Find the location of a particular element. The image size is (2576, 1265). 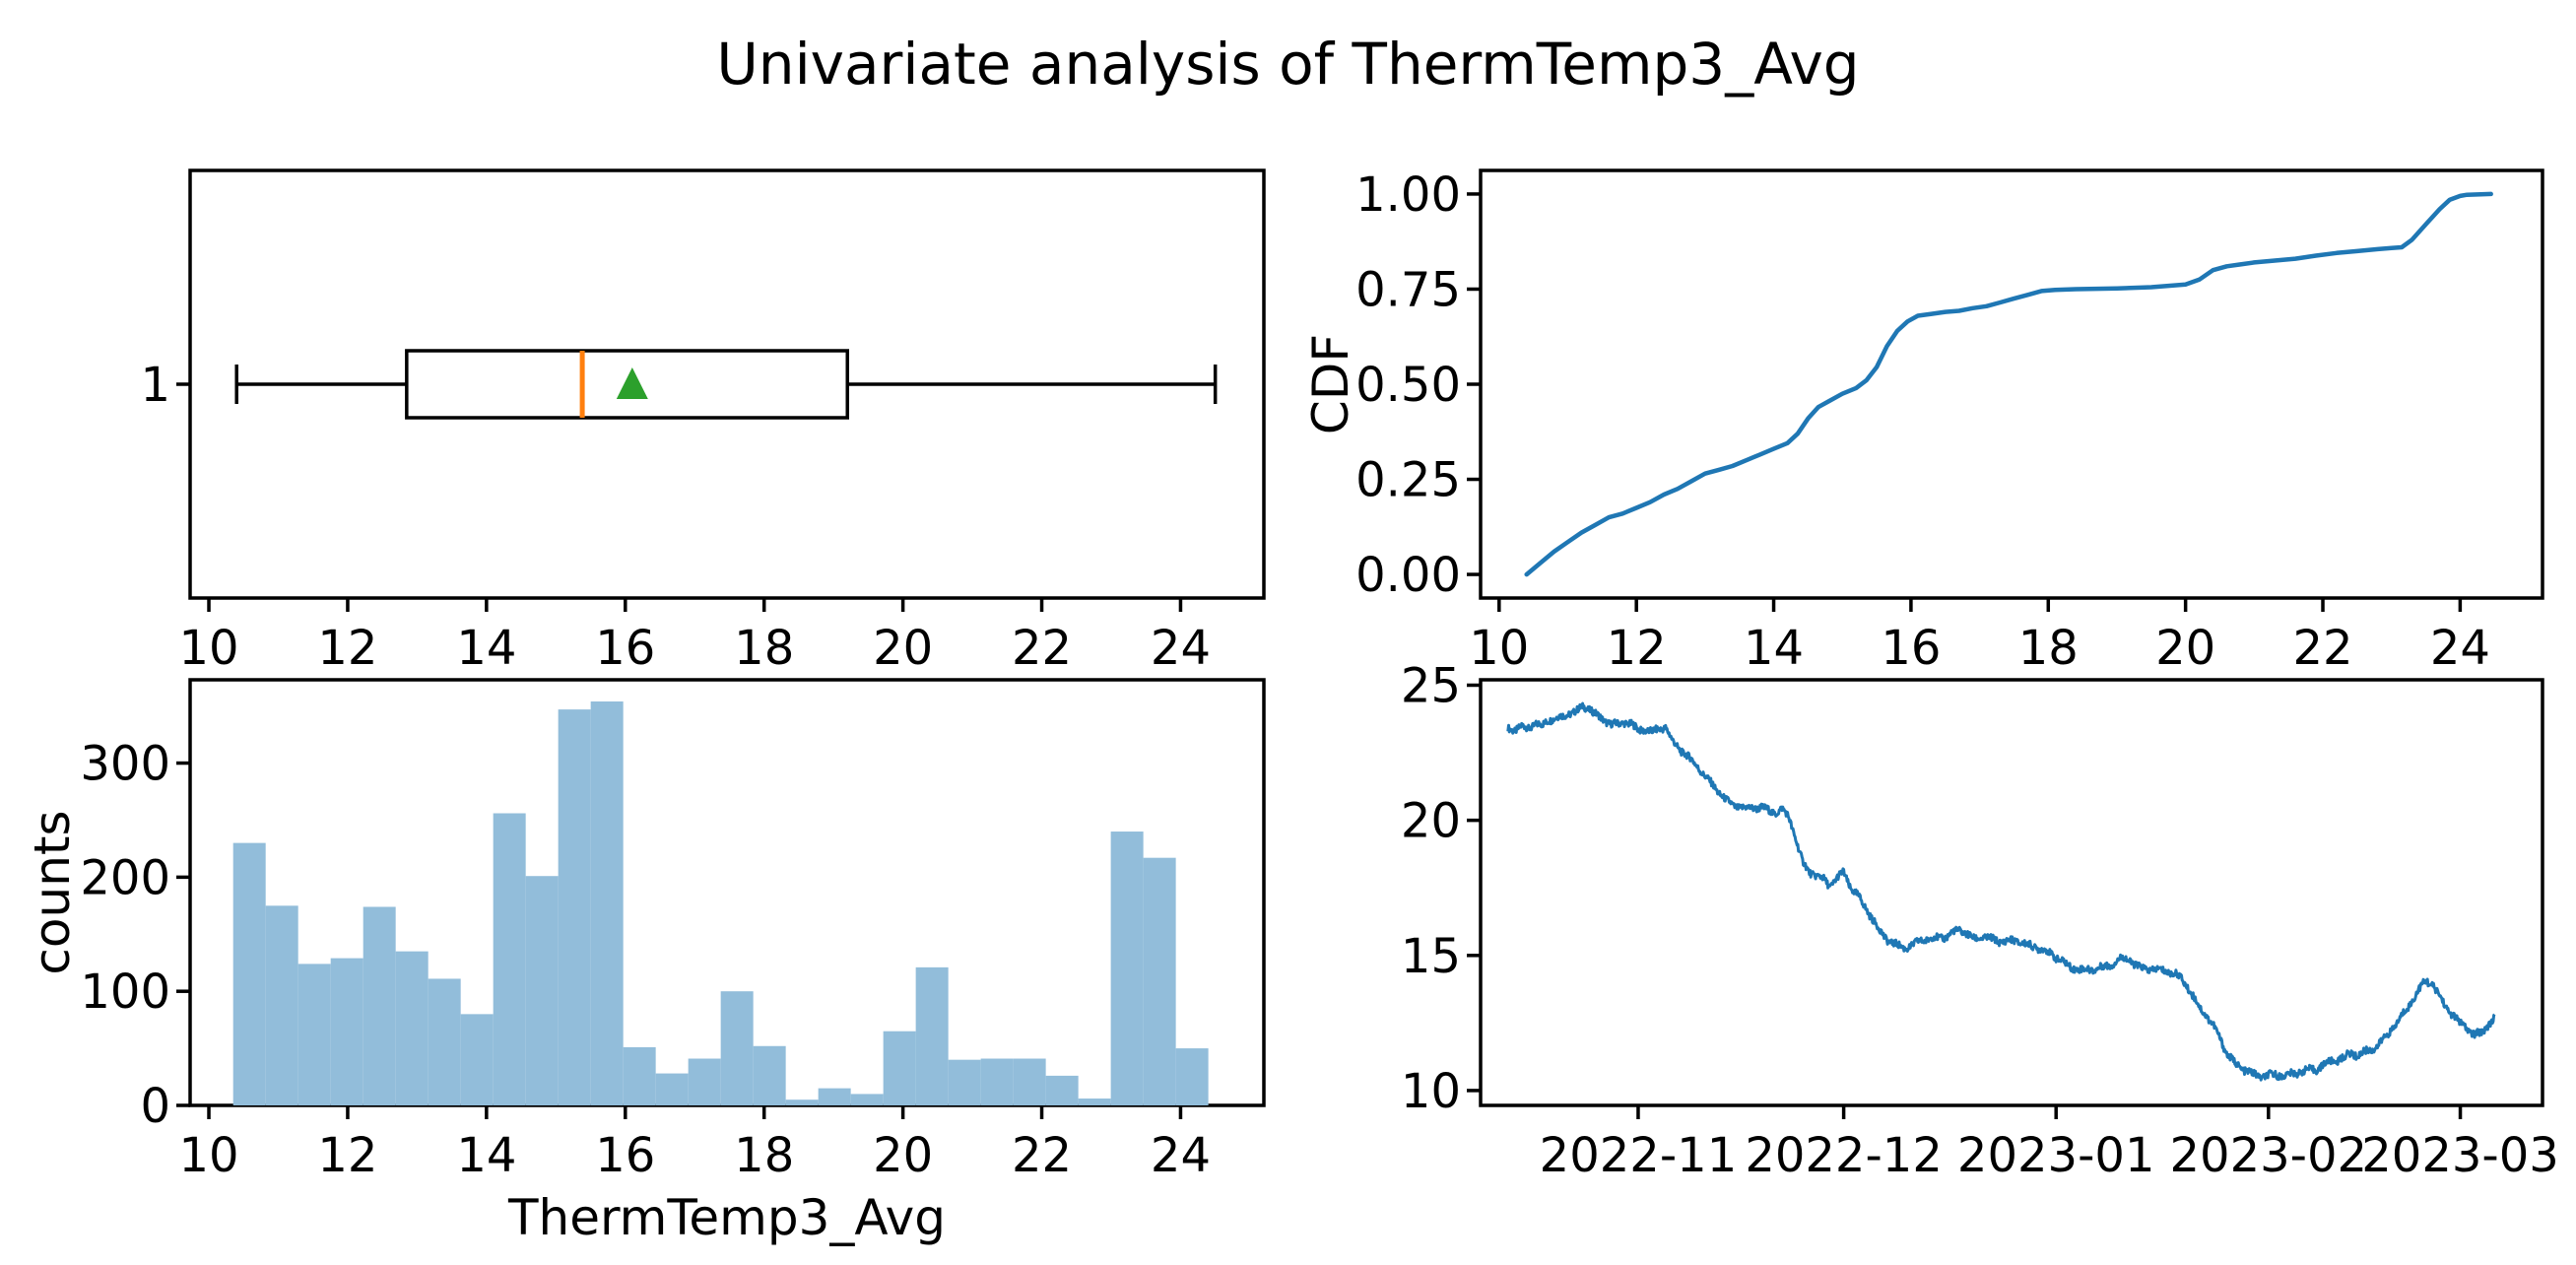

timeseries-y-tick-label: 25 is located at coordinates (1431, 685).